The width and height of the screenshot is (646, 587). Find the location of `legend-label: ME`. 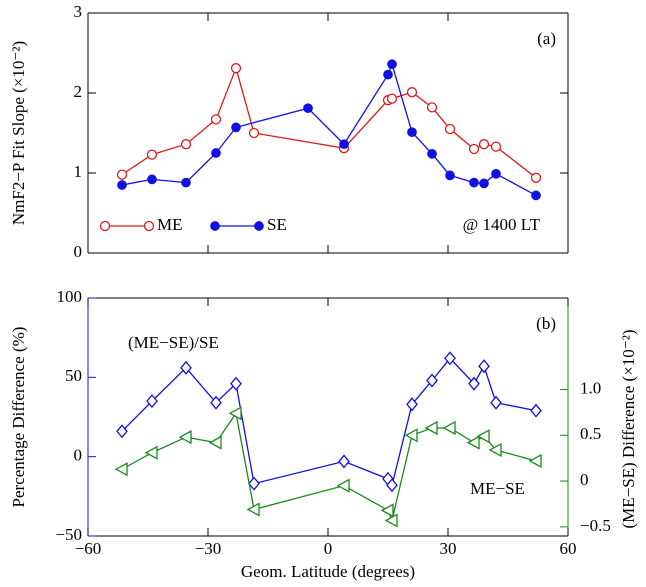

legend-label: ME is located at coordinates (170, 224).